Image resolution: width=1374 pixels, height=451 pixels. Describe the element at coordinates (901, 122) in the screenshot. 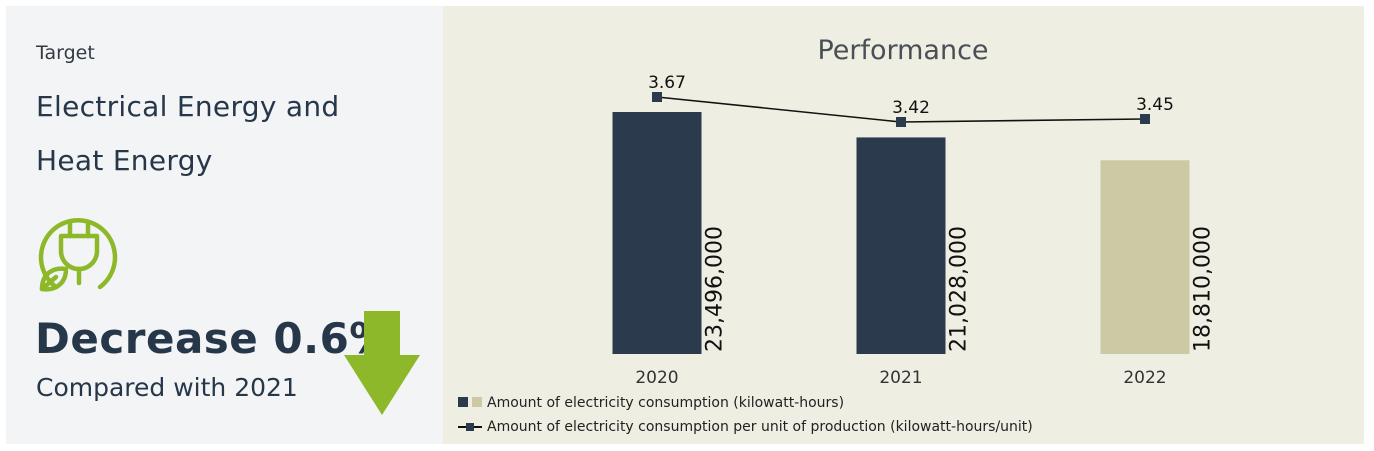

I see `line-point-2021` at that location.